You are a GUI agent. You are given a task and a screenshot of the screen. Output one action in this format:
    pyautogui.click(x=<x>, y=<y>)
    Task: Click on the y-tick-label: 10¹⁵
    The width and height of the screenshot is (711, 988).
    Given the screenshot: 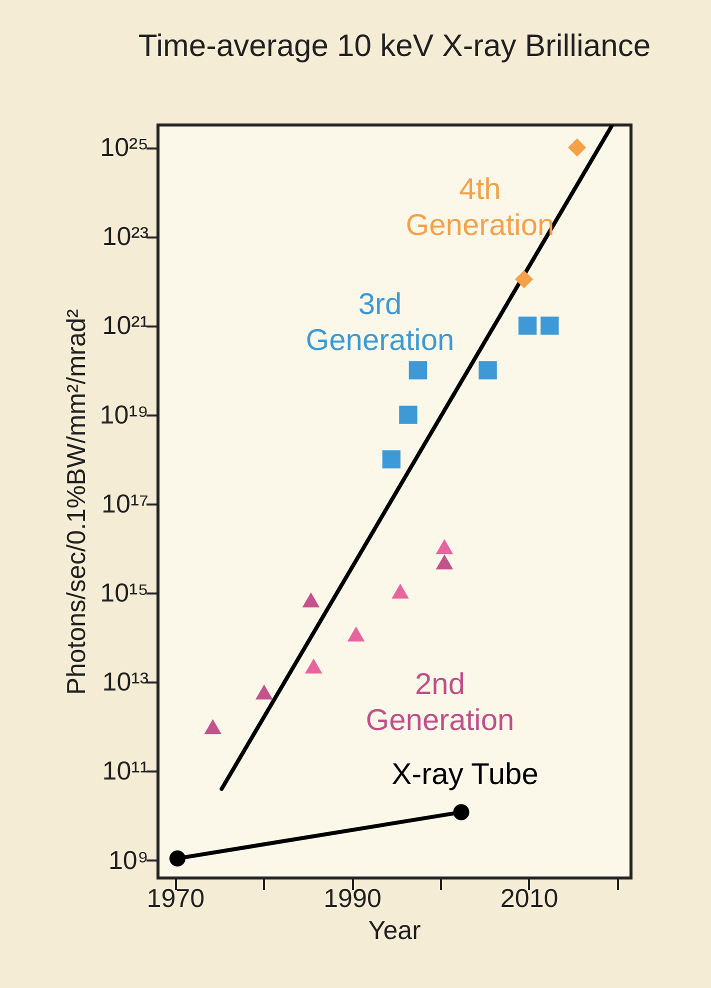 What is the action you would take?
    pyautogui.click(x=124, y=592)
    